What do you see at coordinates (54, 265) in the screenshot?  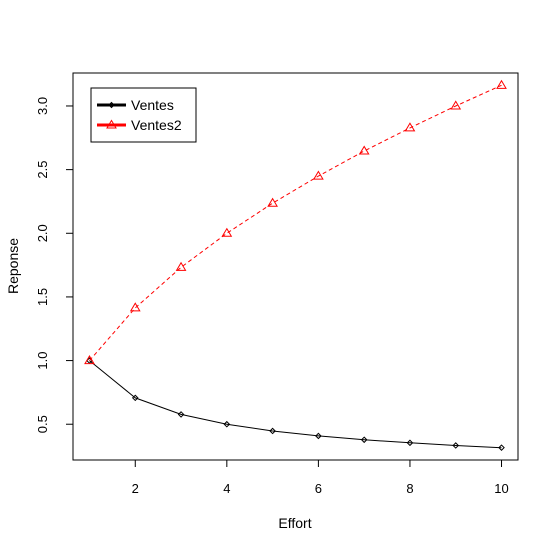 I see `y-axis: 0.5 1.0 1.5 2.0 2.5 3.0` at bounding box center [54, 265].